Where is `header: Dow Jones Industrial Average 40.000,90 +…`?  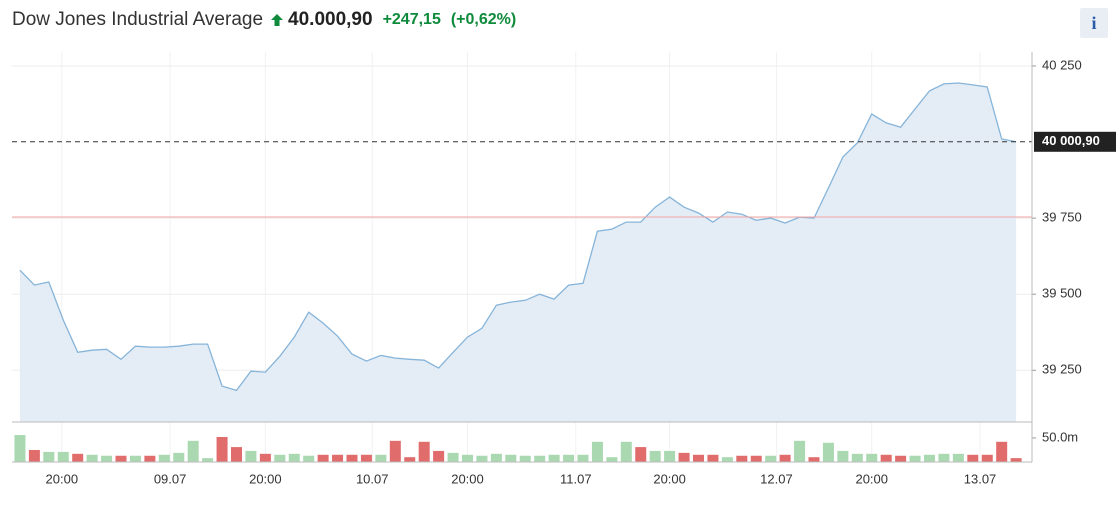
header: Dow Jones Industrial Average 40.000,90 +… is located at coordinates (264, 20).